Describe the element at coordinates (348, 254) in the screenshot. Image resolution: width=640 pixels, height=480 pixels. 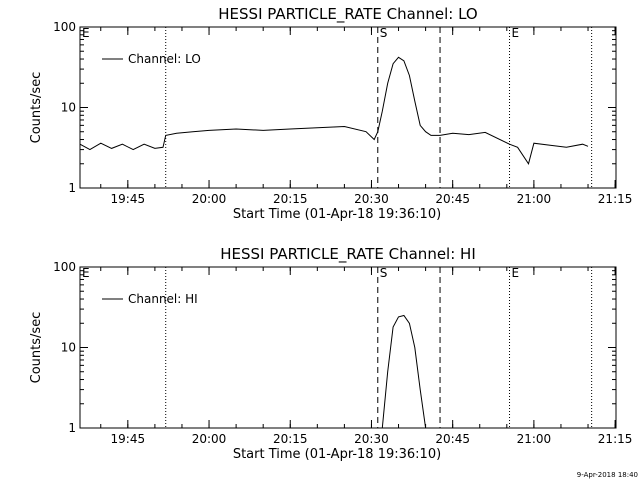
I see `chart-title: HESSI PARTICLE_RATE Channel: HI` at that location.